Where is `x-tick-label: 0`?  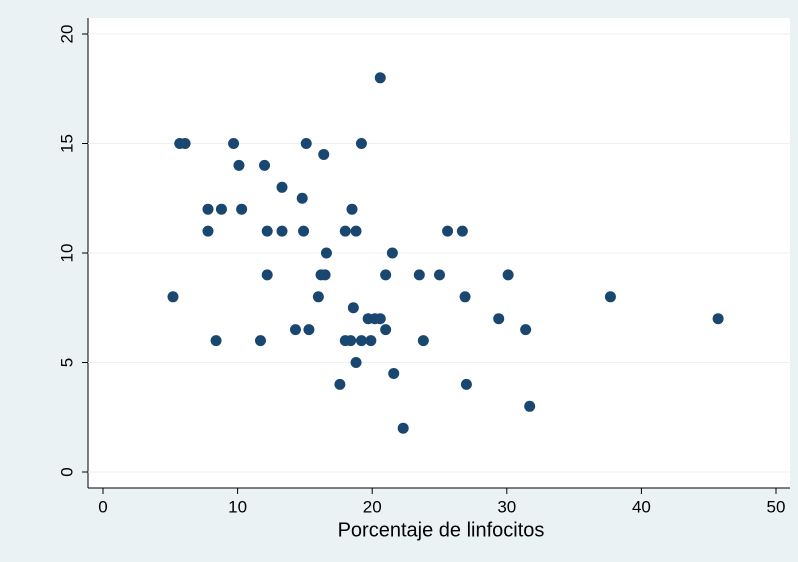 x-tick-label: 0 is located at coordinates (102, 506).